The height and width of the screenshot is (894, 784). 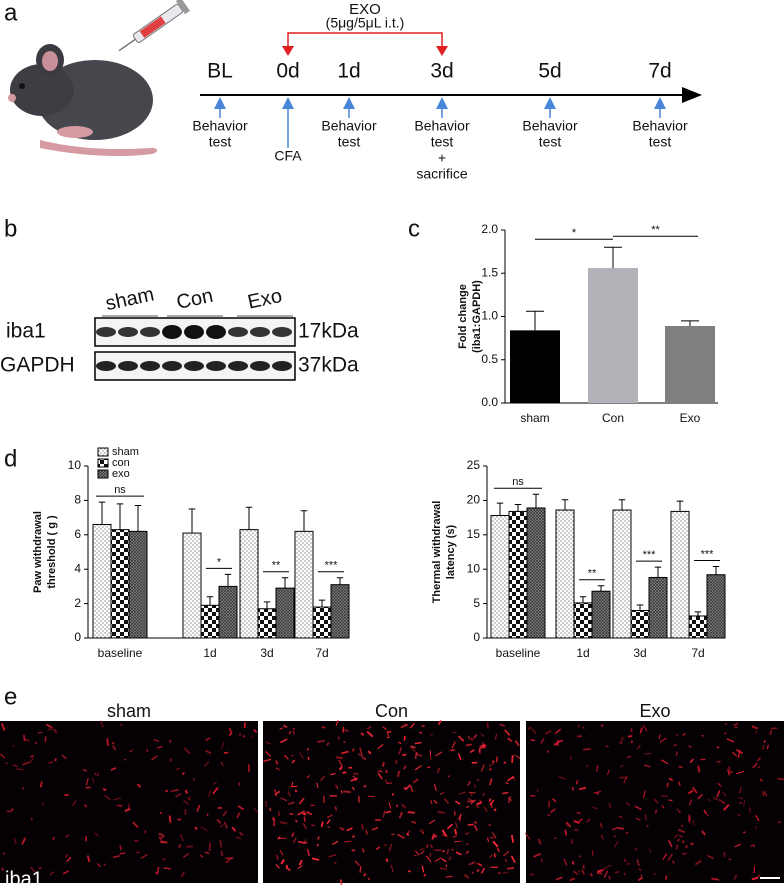 I want to click on y-axis-label: threshold ( g ), so click(x=52, y=552).